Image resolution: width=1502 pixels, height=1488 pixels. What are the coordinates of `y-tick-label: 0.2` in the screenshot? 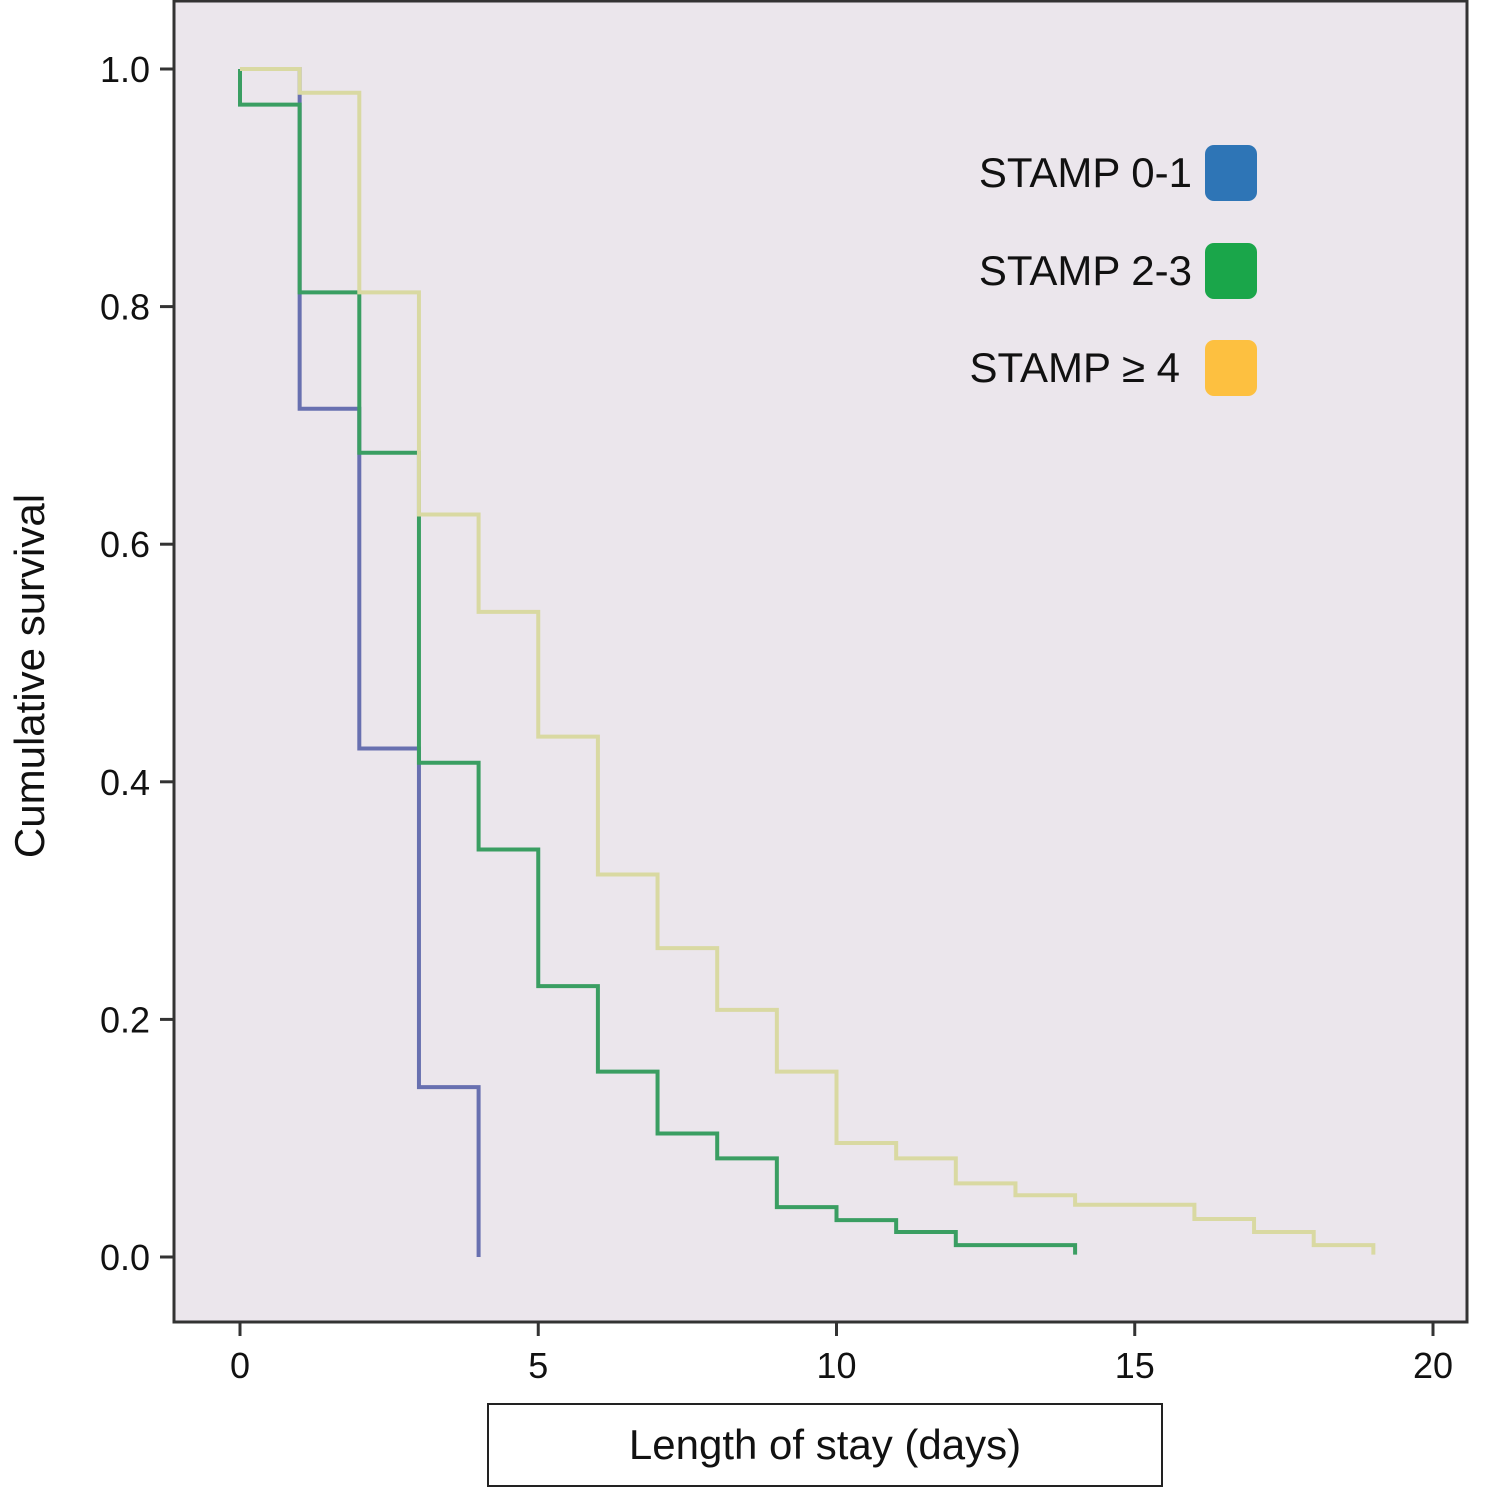 It's located at (125, 1019).